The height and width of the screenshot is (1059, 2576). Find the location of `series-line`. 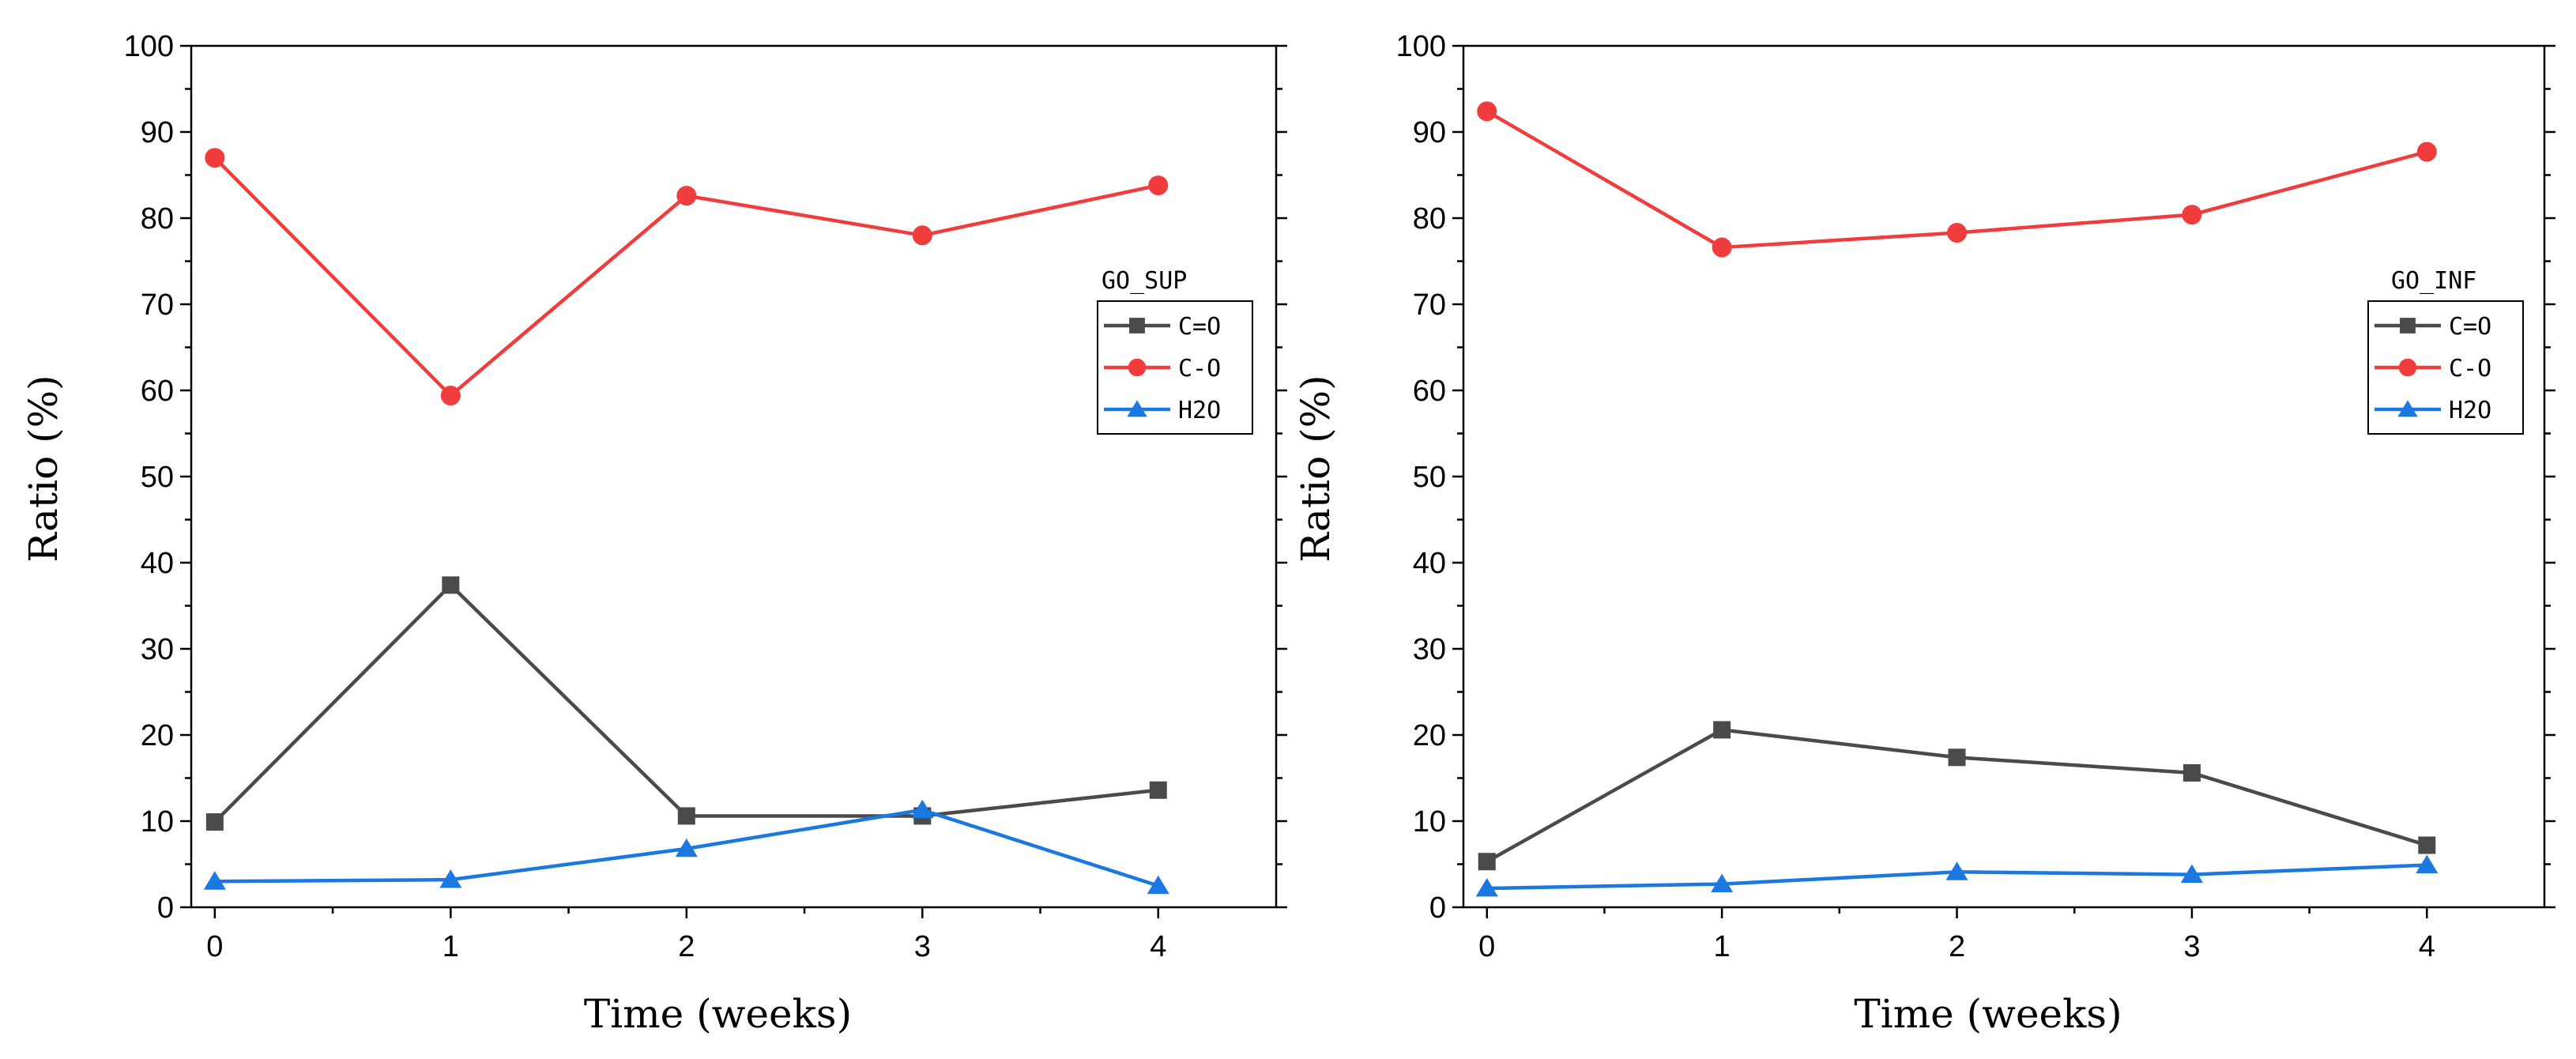

series-line is located at coordinates (686, 703).